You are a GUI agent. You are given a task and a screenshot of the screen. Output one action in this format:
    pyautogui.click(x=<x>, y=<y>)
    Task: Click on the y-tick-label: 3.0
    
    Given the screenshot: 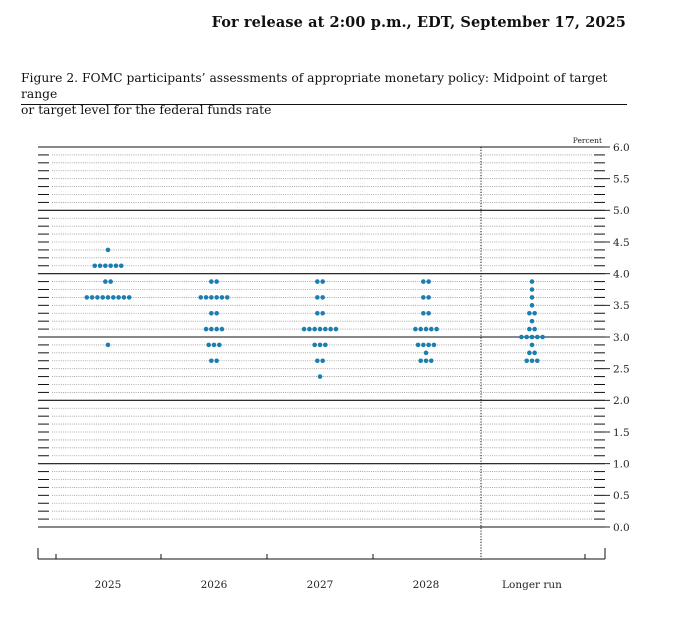 What is the action you would take?
    pyautogui.click(x=621, y=338)
    